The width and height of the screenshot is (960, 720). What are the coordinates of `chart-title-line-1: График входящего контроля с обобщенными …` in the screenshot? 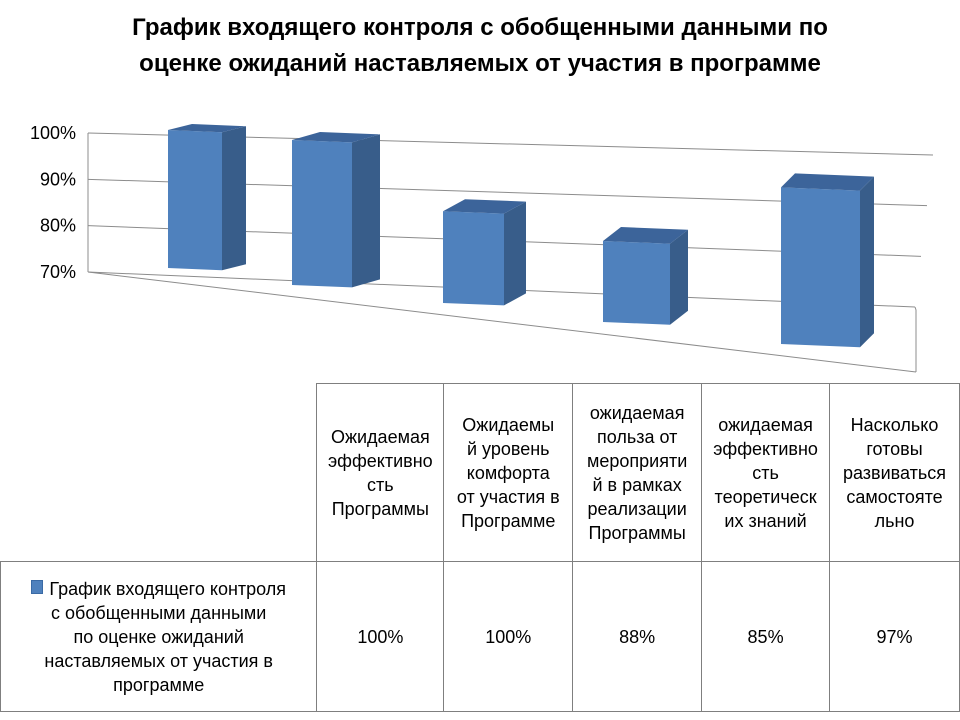 It's located at (480, 27).